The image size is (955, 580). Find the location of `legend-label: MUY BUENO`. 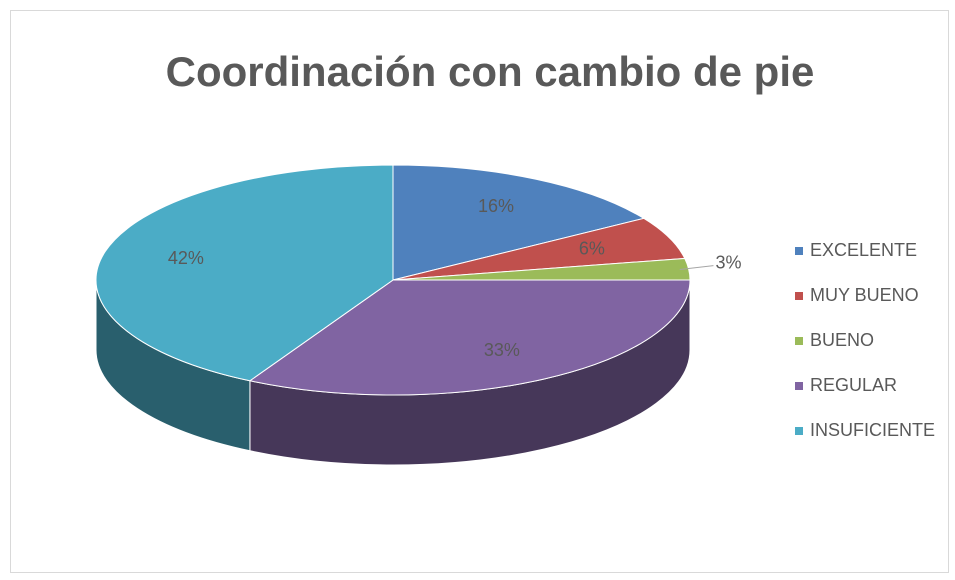

legend-label: MUY BUENO is located at coordinates (864, 295).